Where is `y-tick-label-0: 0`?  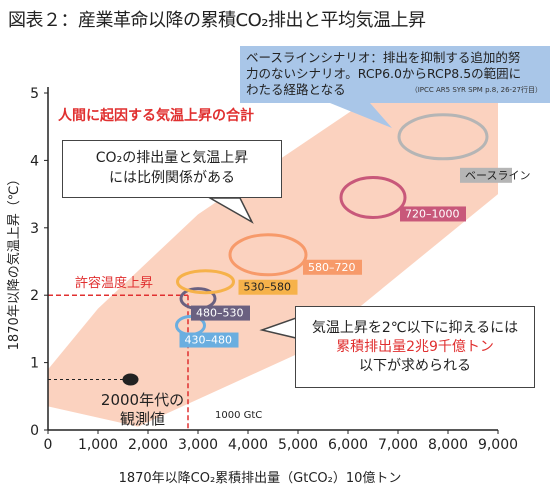 y-tick-label-0: 0 is located at coordinates (34, 431).